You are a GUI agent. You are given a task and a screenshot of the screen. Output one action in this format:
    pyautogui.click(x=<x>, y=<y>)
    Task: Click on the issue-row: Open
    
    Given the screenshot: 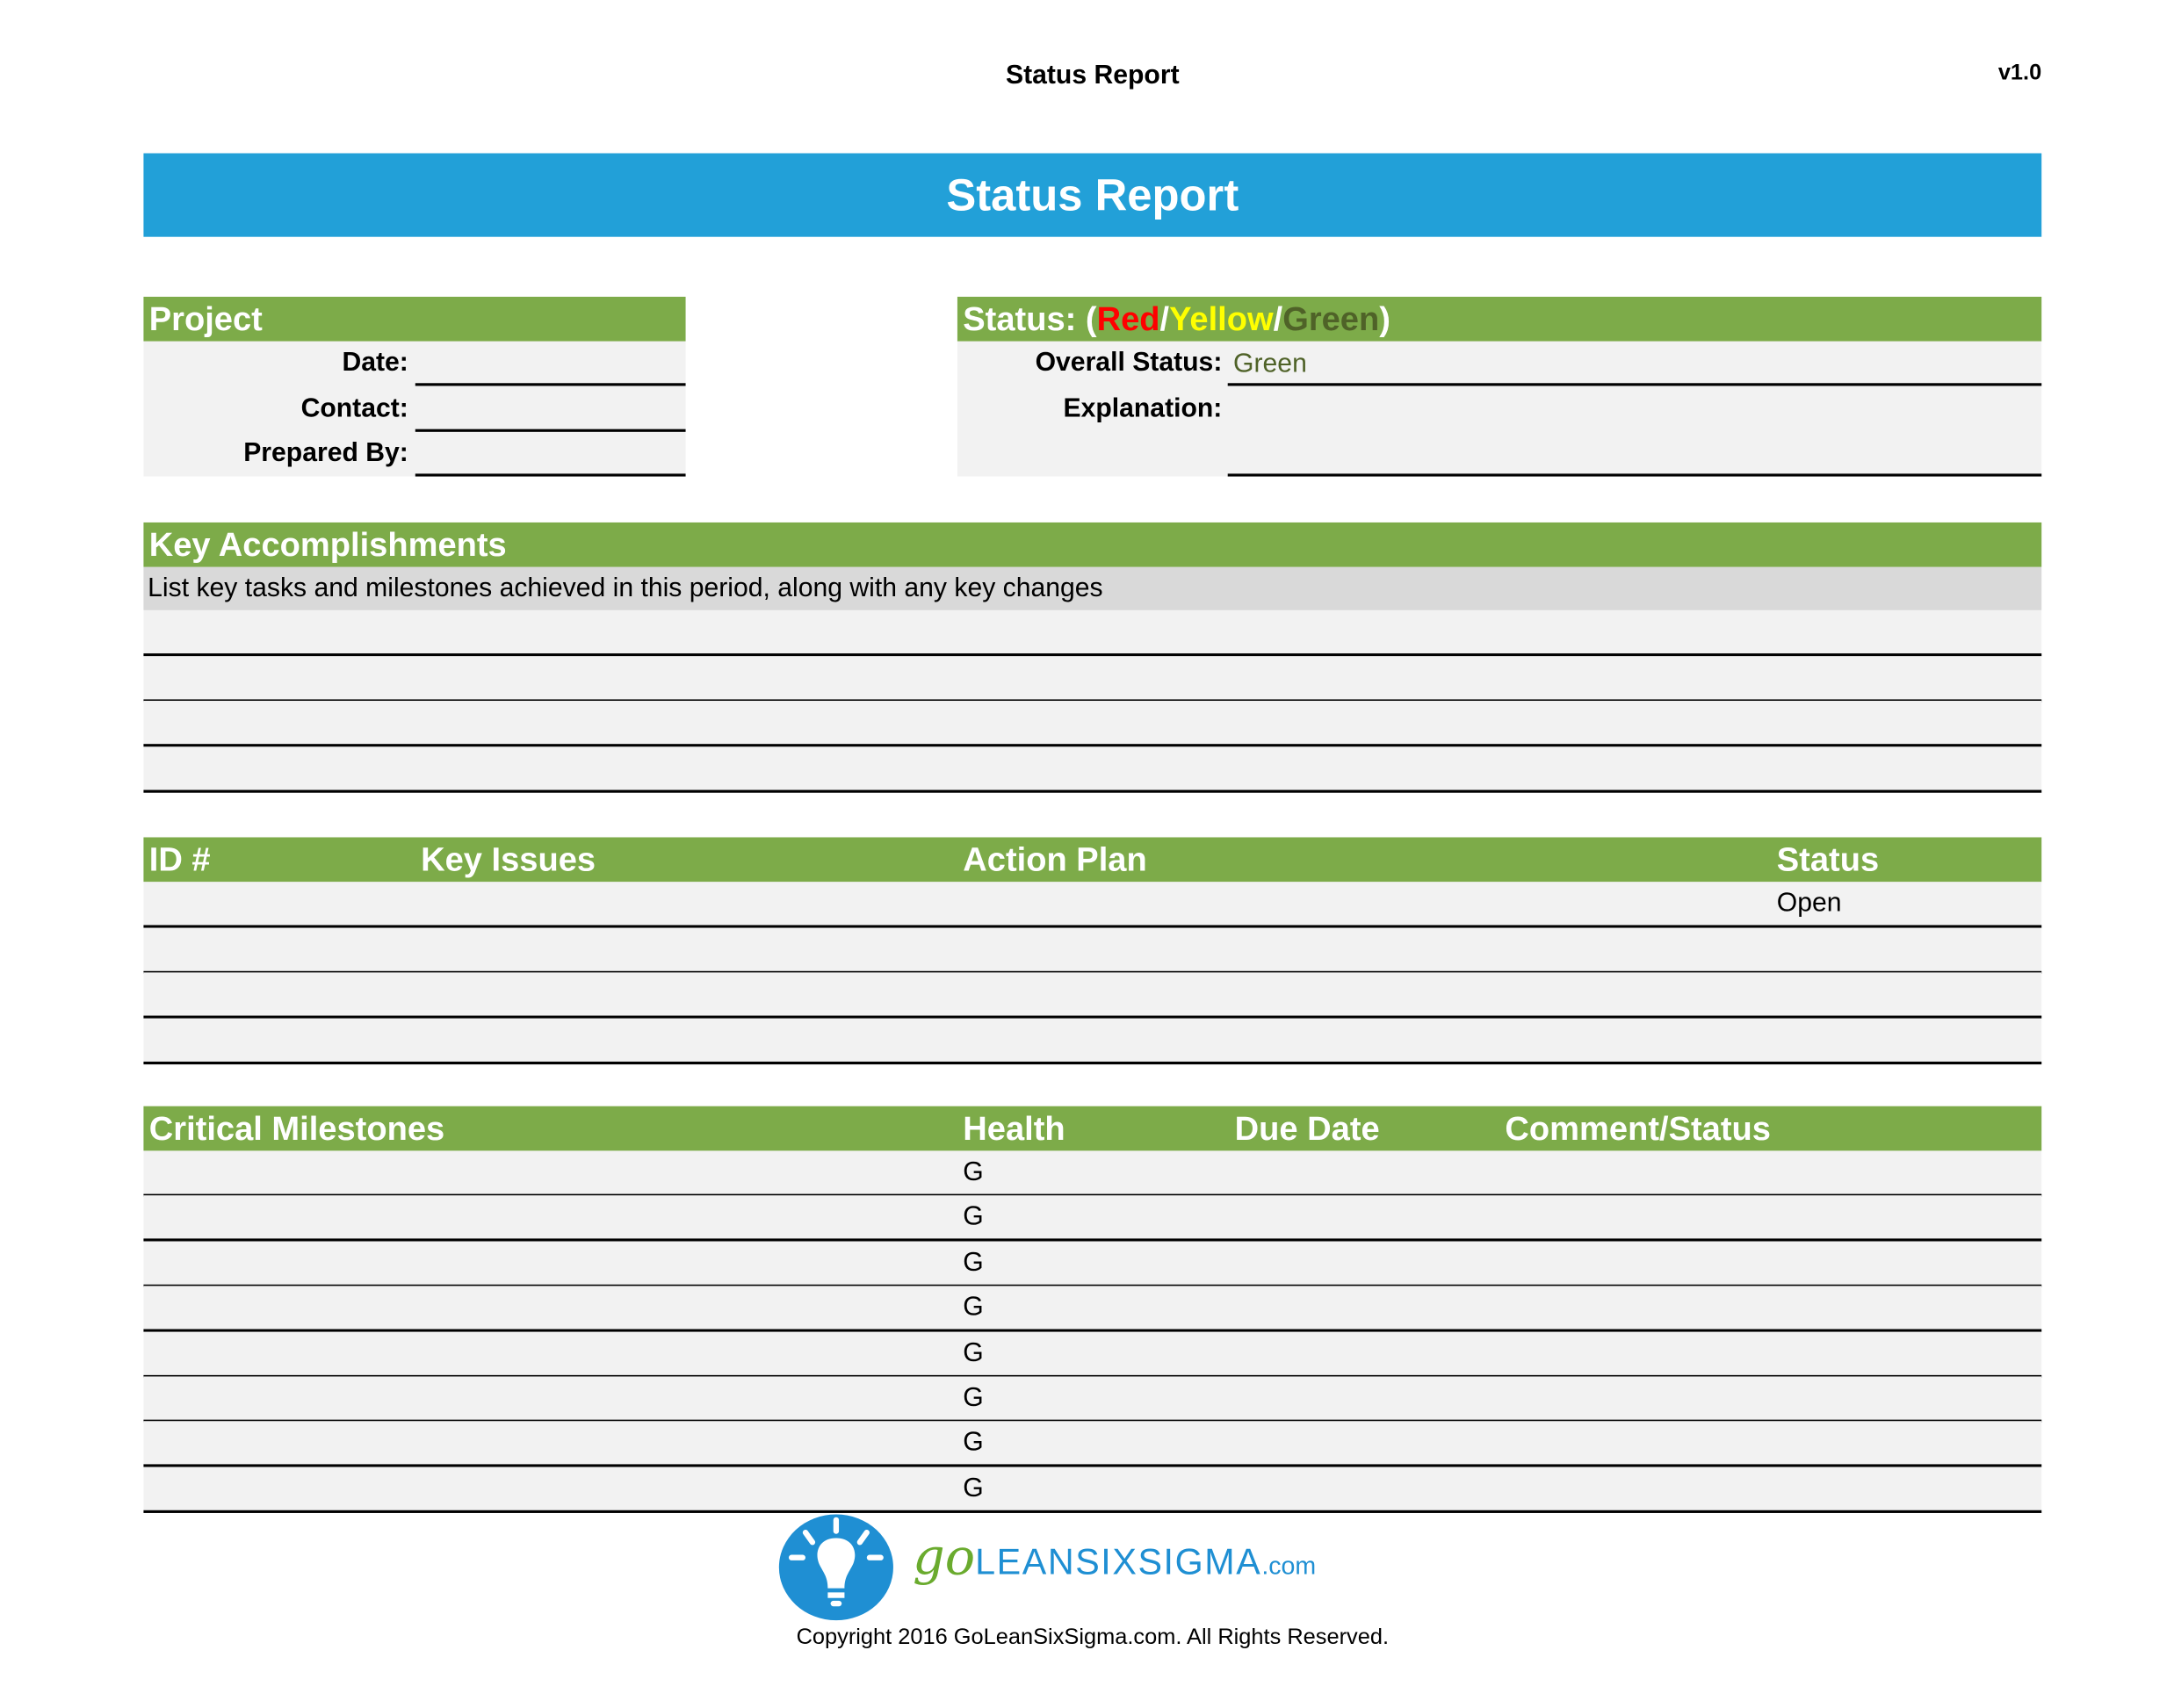 What is the action you would take?
    pyautogui.click(x=1092, y=905)
    